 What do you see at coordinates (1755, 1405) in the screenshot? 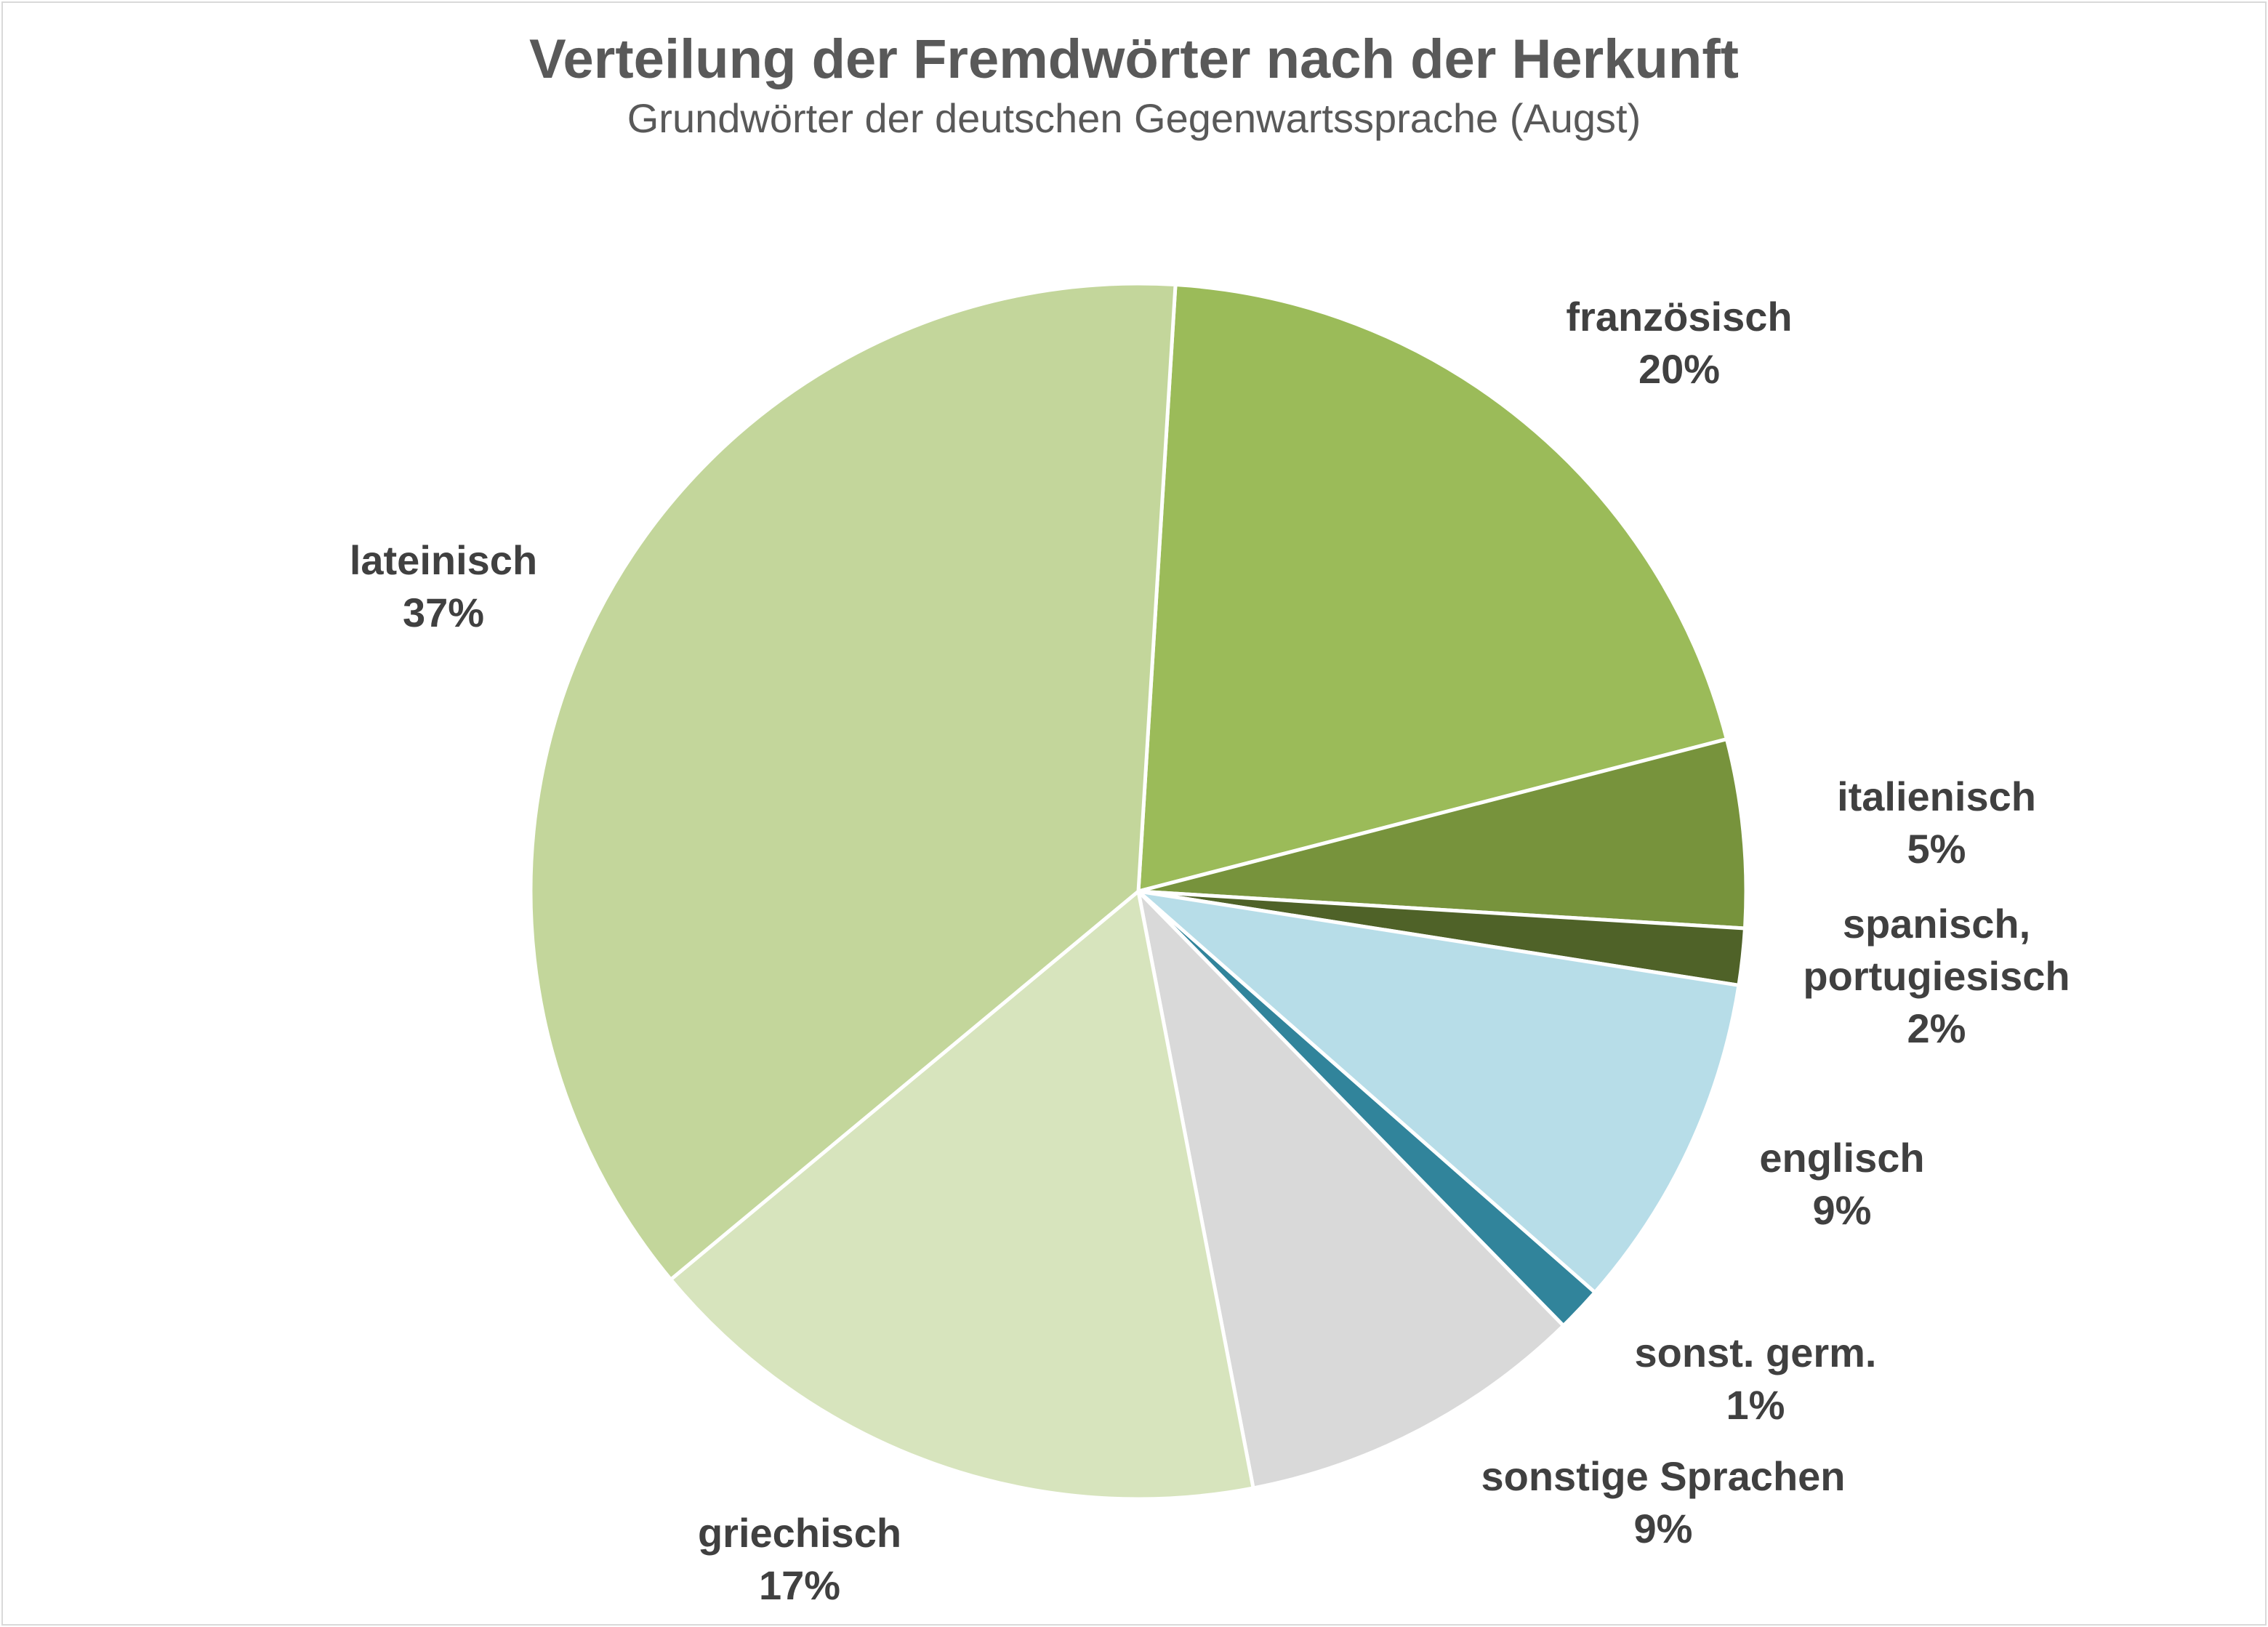
I see `data-label-value: 1%` at bounding box center [1755, 1405].